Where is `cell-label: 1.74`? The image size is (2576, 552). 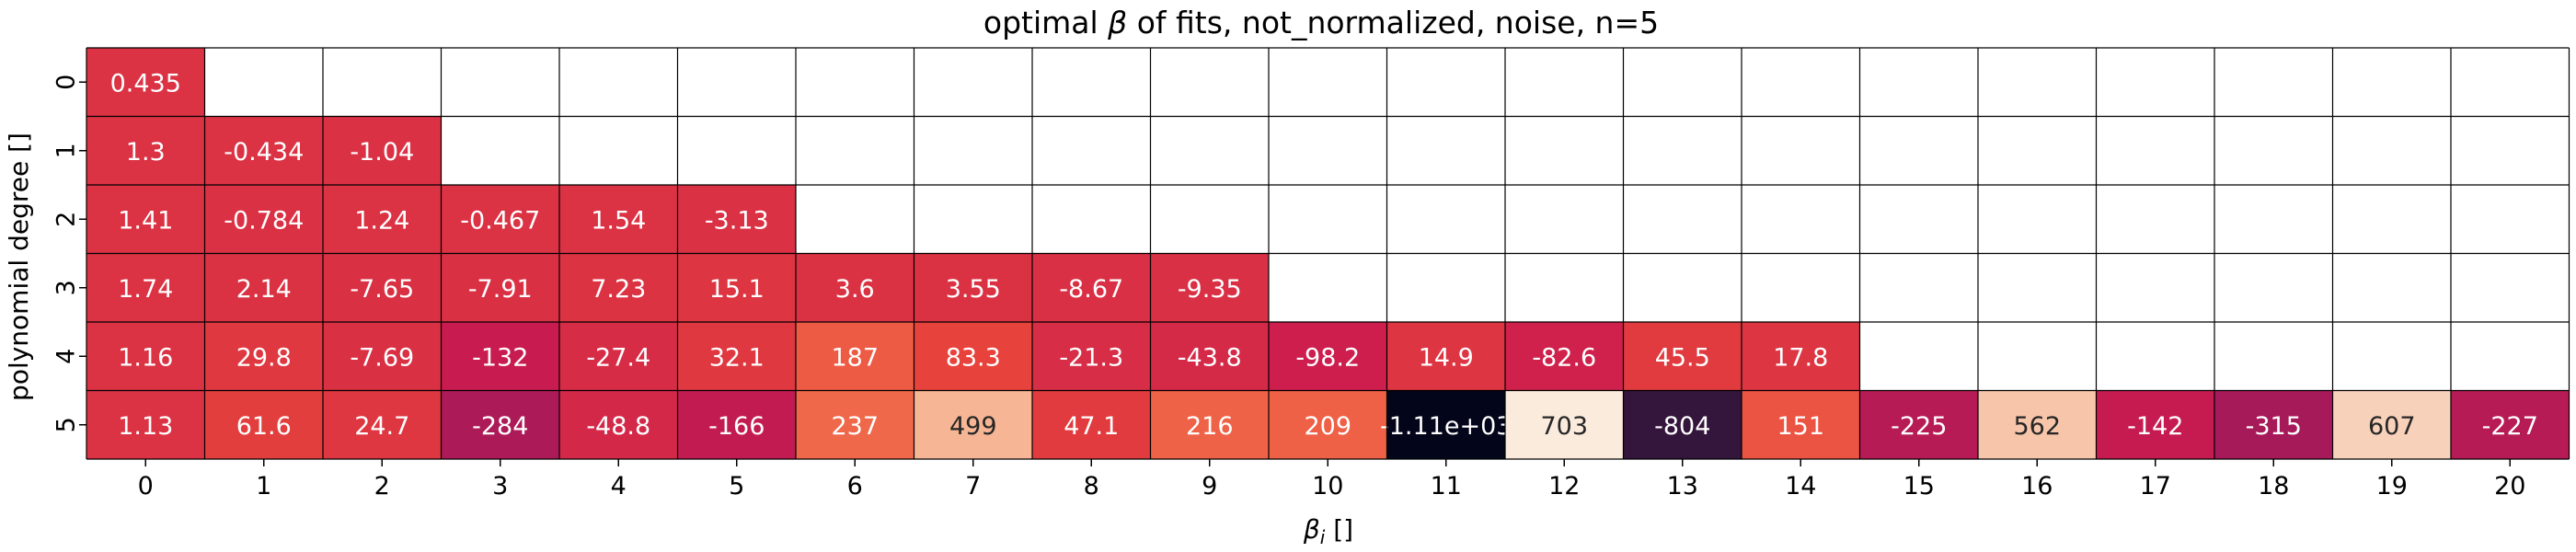 cell-label: 1.74 is located at coordinates (145, 289).